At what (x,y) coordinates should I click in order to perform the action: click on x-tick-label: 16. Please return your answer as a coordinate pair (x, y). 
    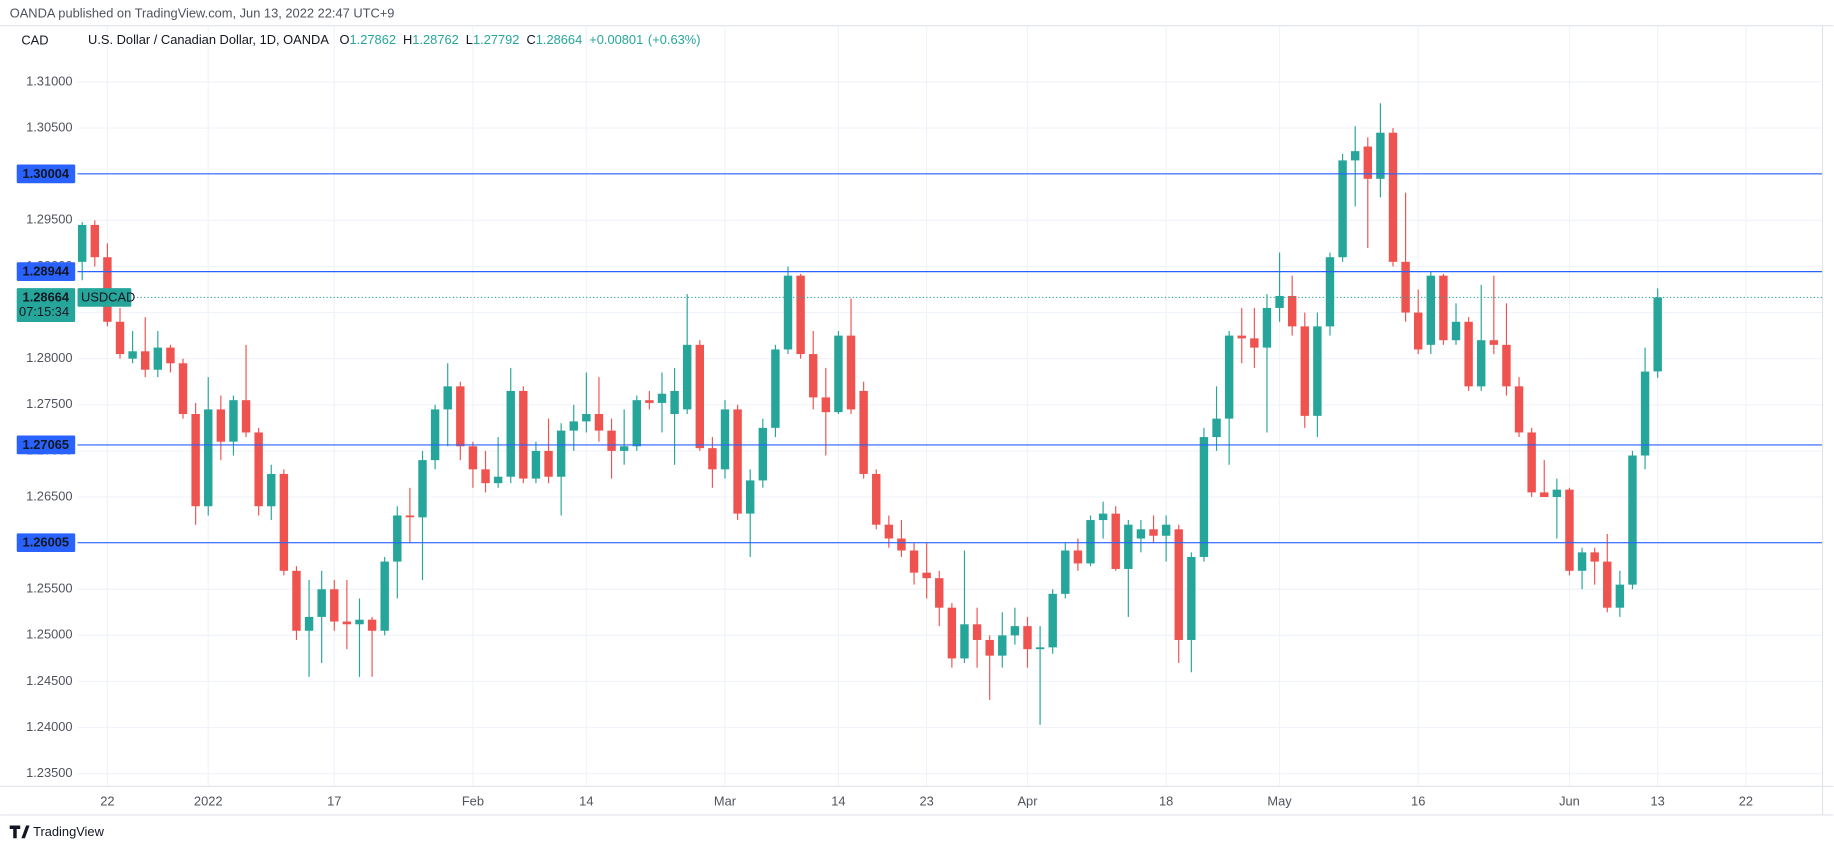
    Looking at the image, I should click on (1418, 800).